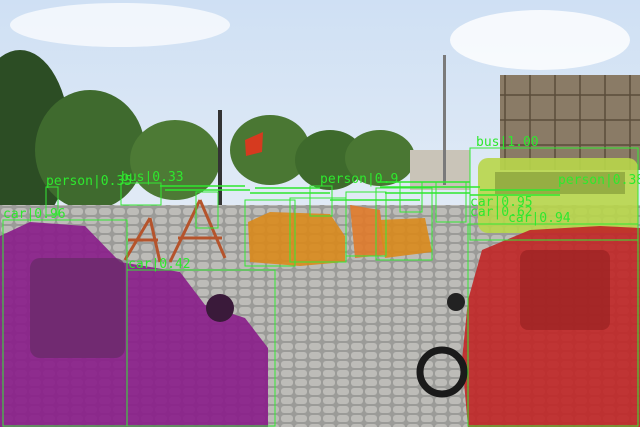 This screenshot has width=640, height=427. Describe the element at coordinates (359, 179) in the screenshot. I see `label-person-0-9: person|0.9` at that location.